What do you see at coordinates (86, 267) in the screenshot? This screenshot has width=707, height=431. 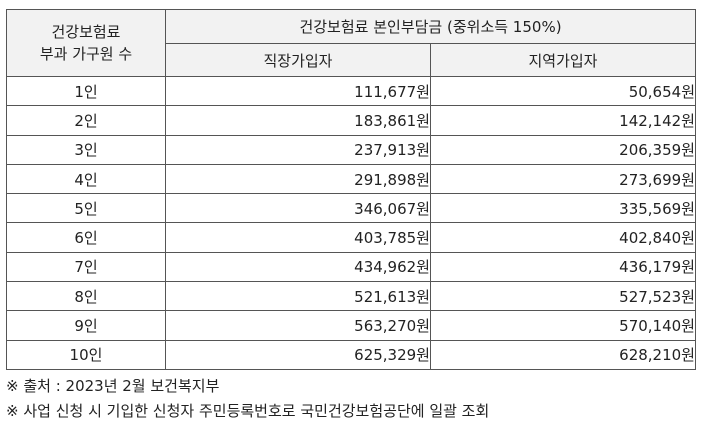 I see `household-size-cell: 7인` at bounding box center [86, 267].